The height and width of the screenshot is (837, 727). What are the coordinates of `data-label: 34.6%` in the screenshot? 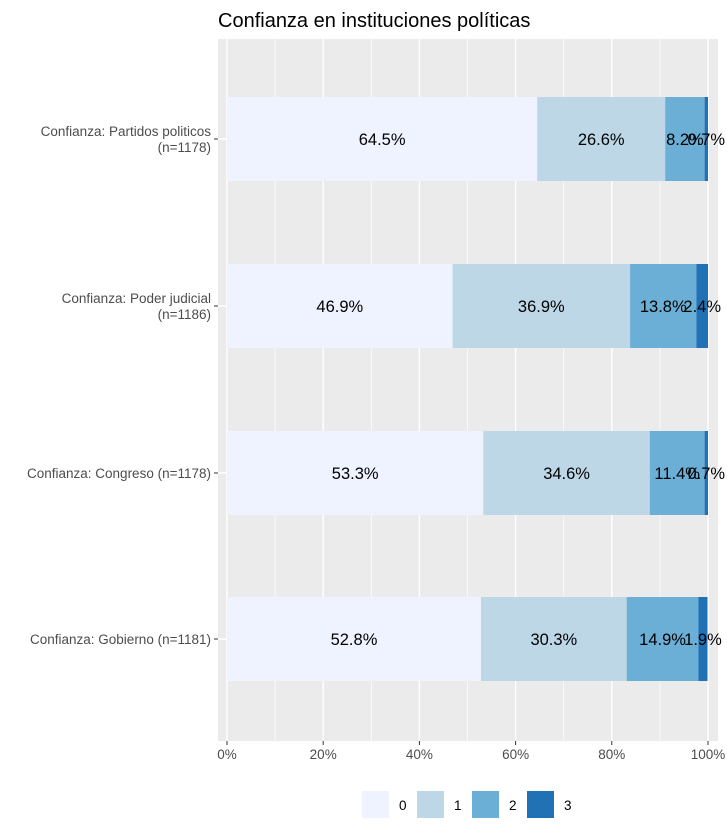 It's located at (566, 474).